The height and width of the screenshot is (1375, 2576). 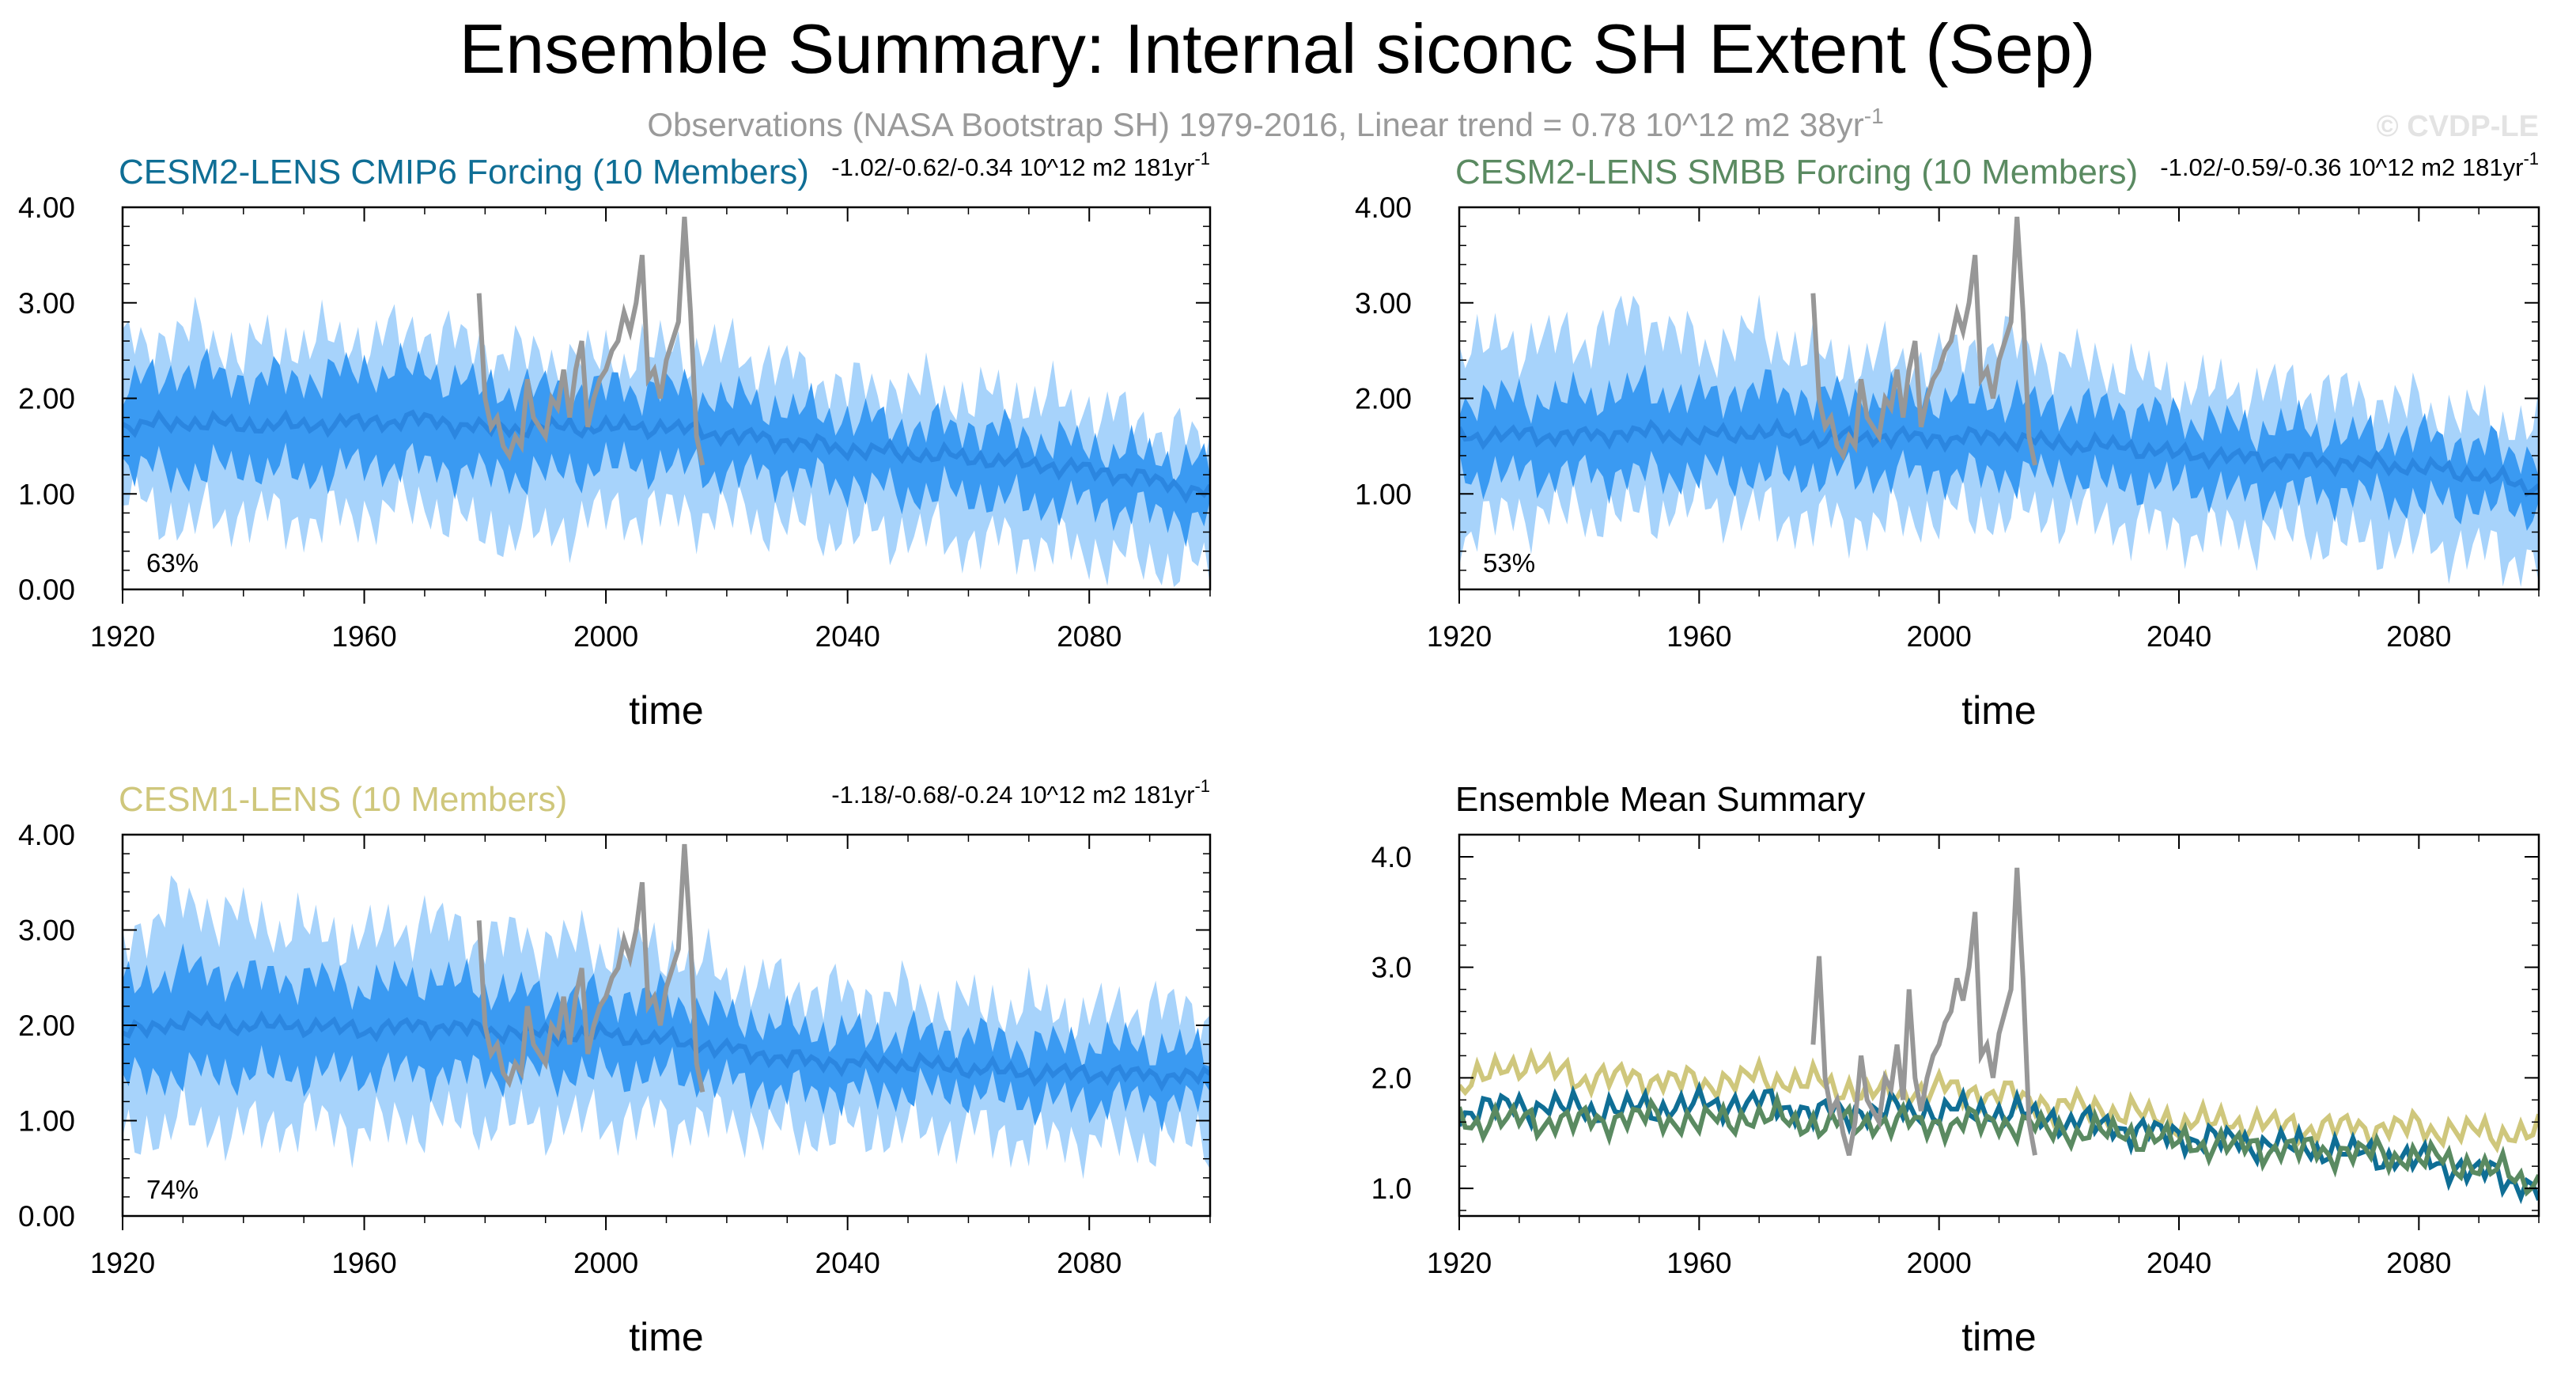 What do you see at coordinates (172, 1189) in the screenshot?
I see `percent-label: 74%` at bounding box center [172, 1189].